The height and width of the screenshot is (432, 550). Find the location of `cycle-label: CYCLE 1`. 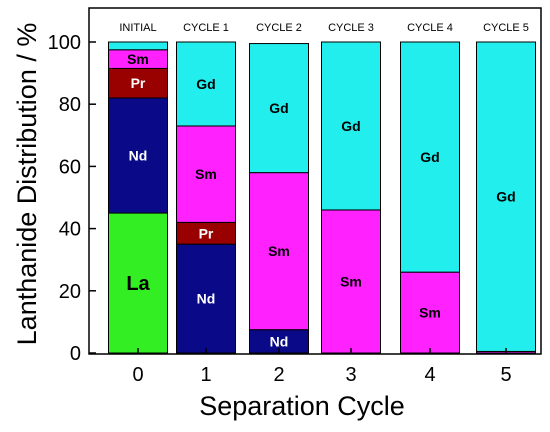

cycle-label: CYCLE 1 is located at coordinates (206, 28).